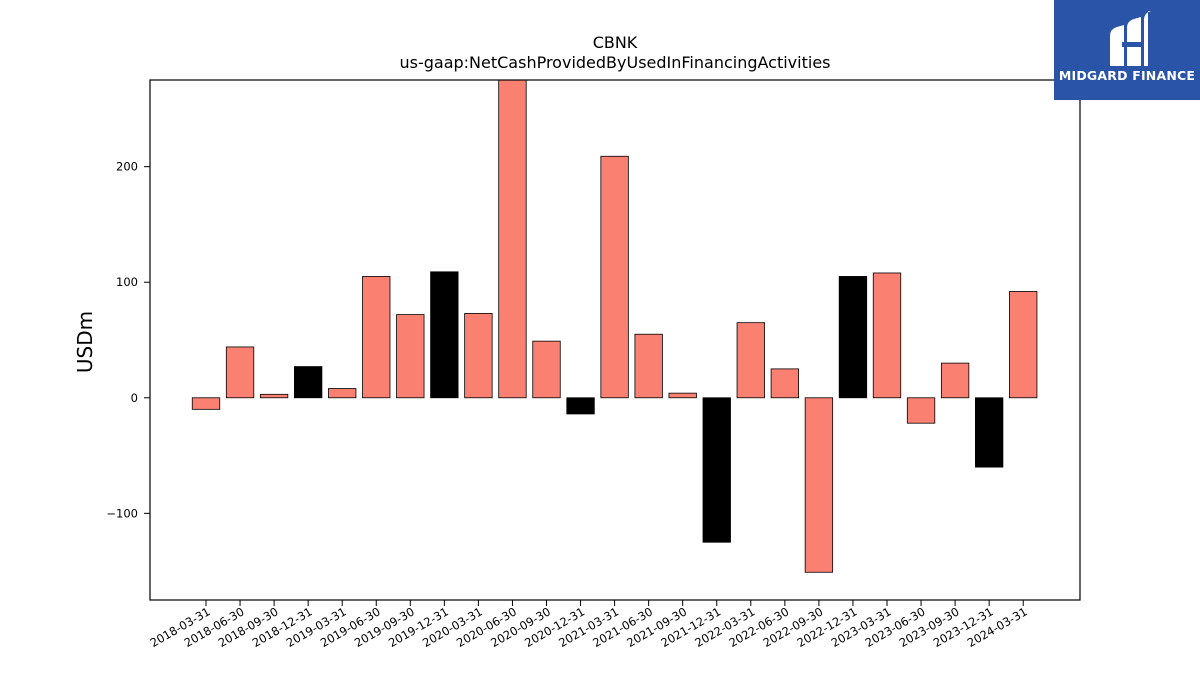  I want to click on midgard-logo-icon, so click(1130, 38).